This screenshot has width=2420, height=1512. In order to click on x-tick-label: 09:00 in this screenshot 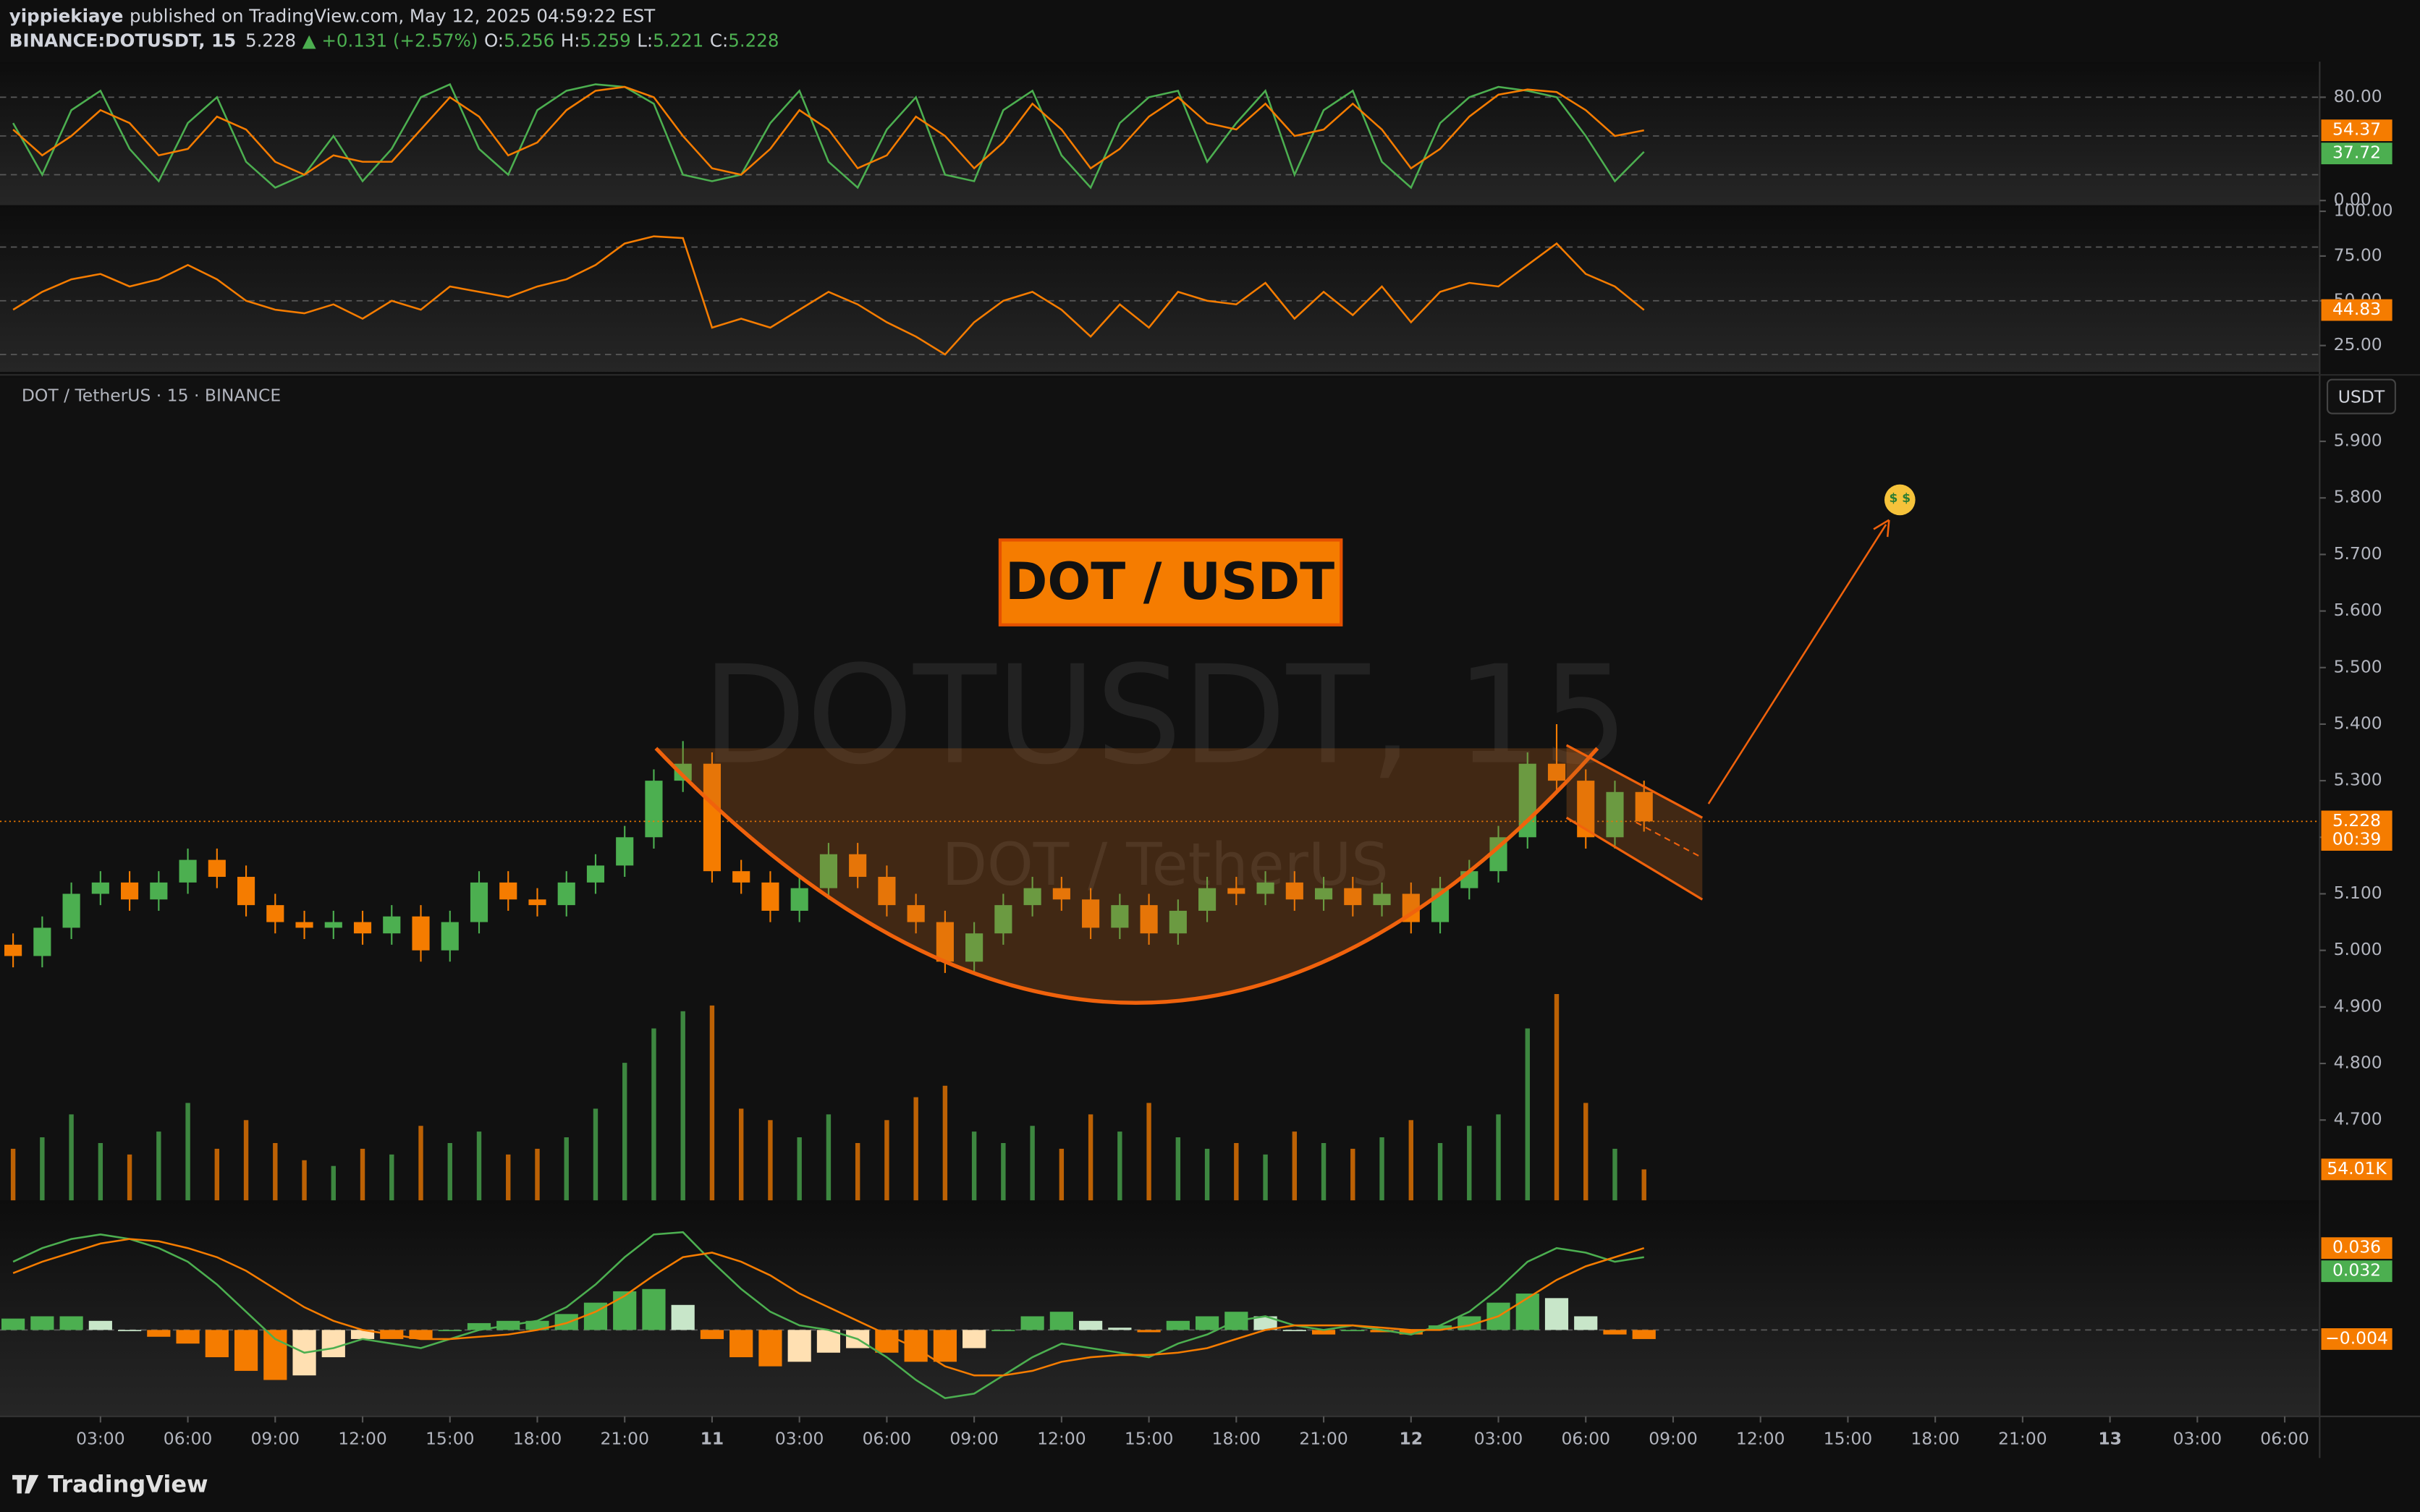, I will do `click(275, 1438)`.